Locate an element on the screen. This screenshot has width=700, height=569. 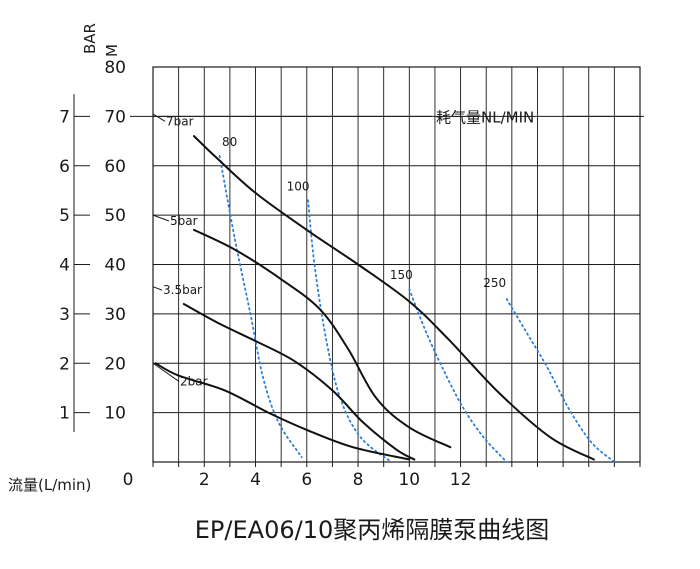
x-axis-label: 流量(L/min) is located at coordinates (49, 485).